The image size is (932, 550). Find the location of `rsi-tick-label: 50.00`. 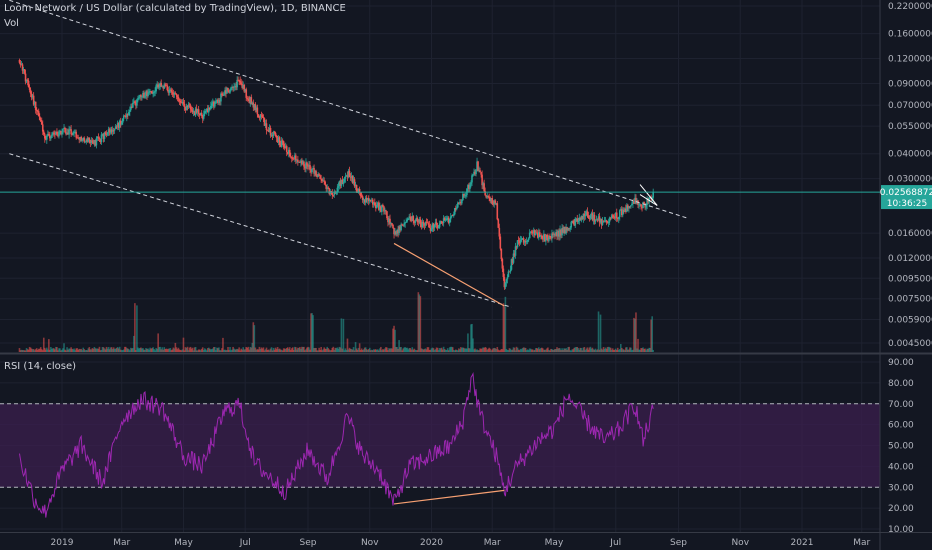

rsi-tick-label: 50.00 is located at coordinates (901, 447).